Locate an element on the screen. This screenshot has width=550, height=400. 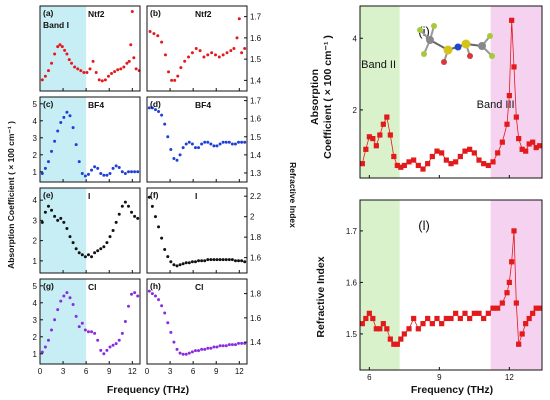
anion-tag: Cl is located at coordinates (92, 287).